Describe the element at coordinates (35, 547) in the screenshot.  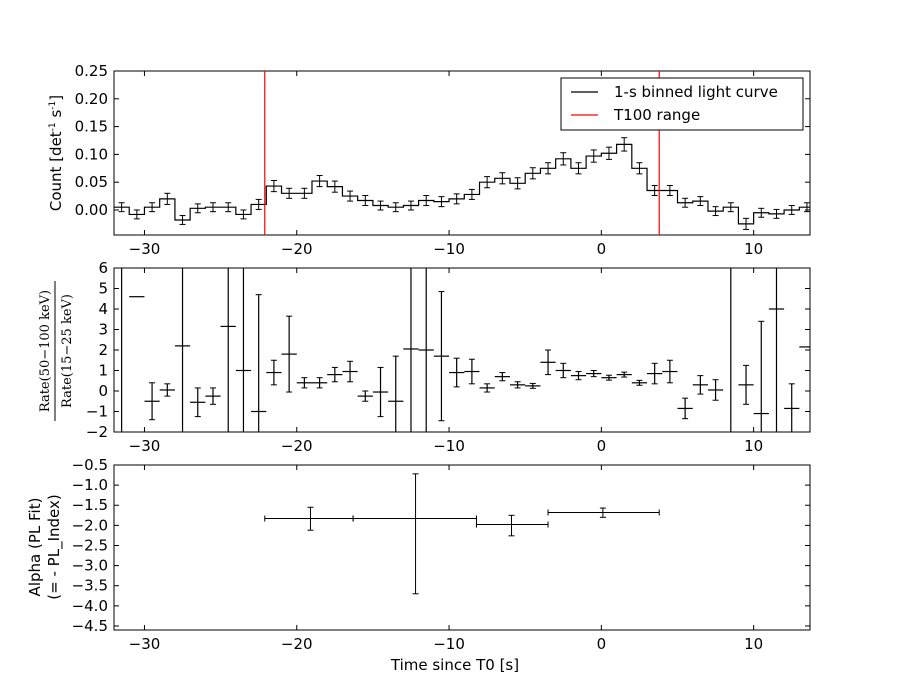
I see `alpha-ylabel-line1: Alpha (PL Fit)` at that location.